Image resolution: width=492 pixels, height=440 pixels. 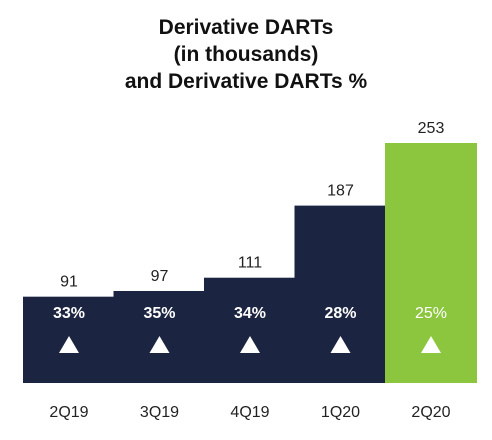 What do you see at coordinates (250, 313) in the screenshot?
I see `percent-label-4Q19: 34%` at bounding box center [250, 313].